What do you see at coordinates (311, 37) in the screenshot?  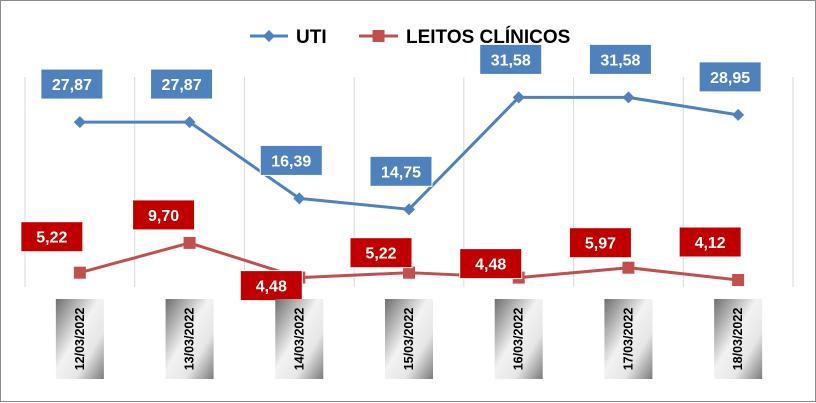 I see `legend-label-uti: UTI` at bounding box center [311, 37].